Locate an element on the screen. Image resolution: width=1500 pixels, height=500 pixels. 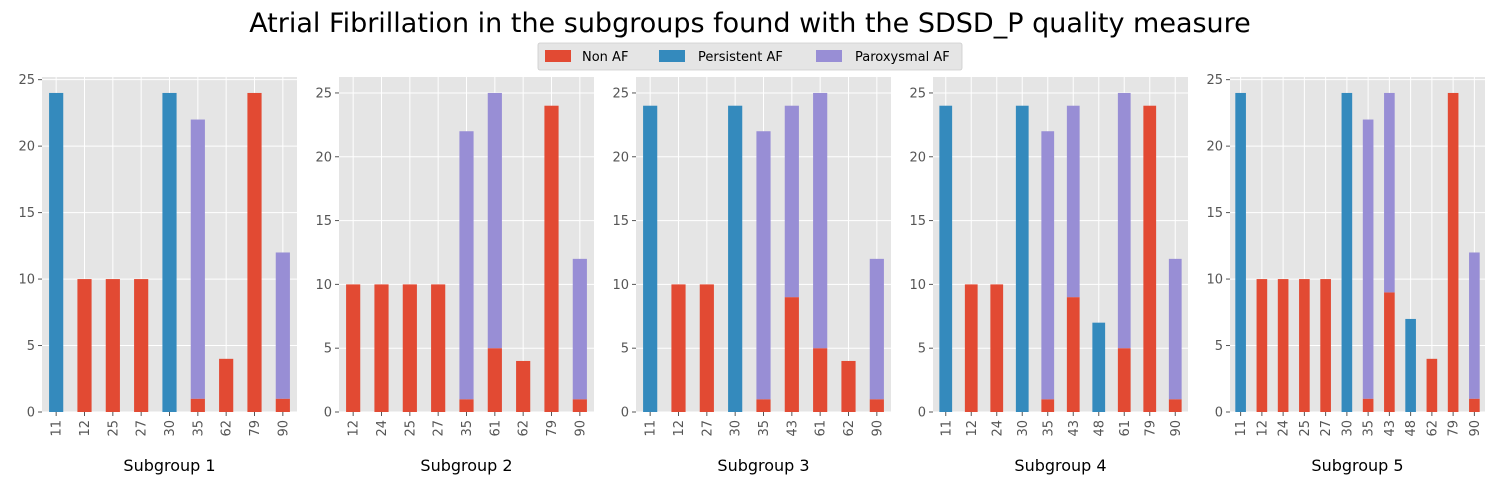
legend-swatch-non-af is located at coordinates (558, 56).